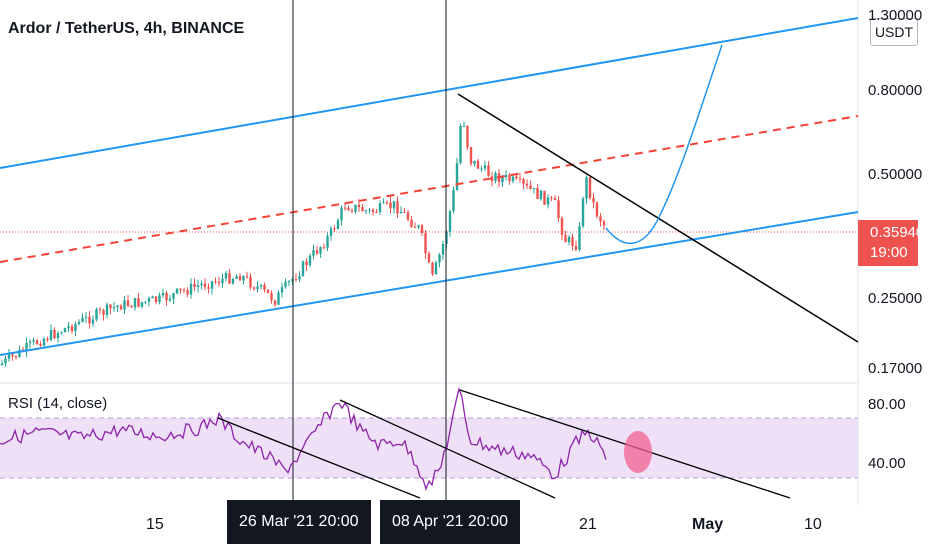 The width and height of the screenshot is (932, 550). I want to click on crosshair-time-label-1: 26 Mar '21 20:00, so click(299, 522).